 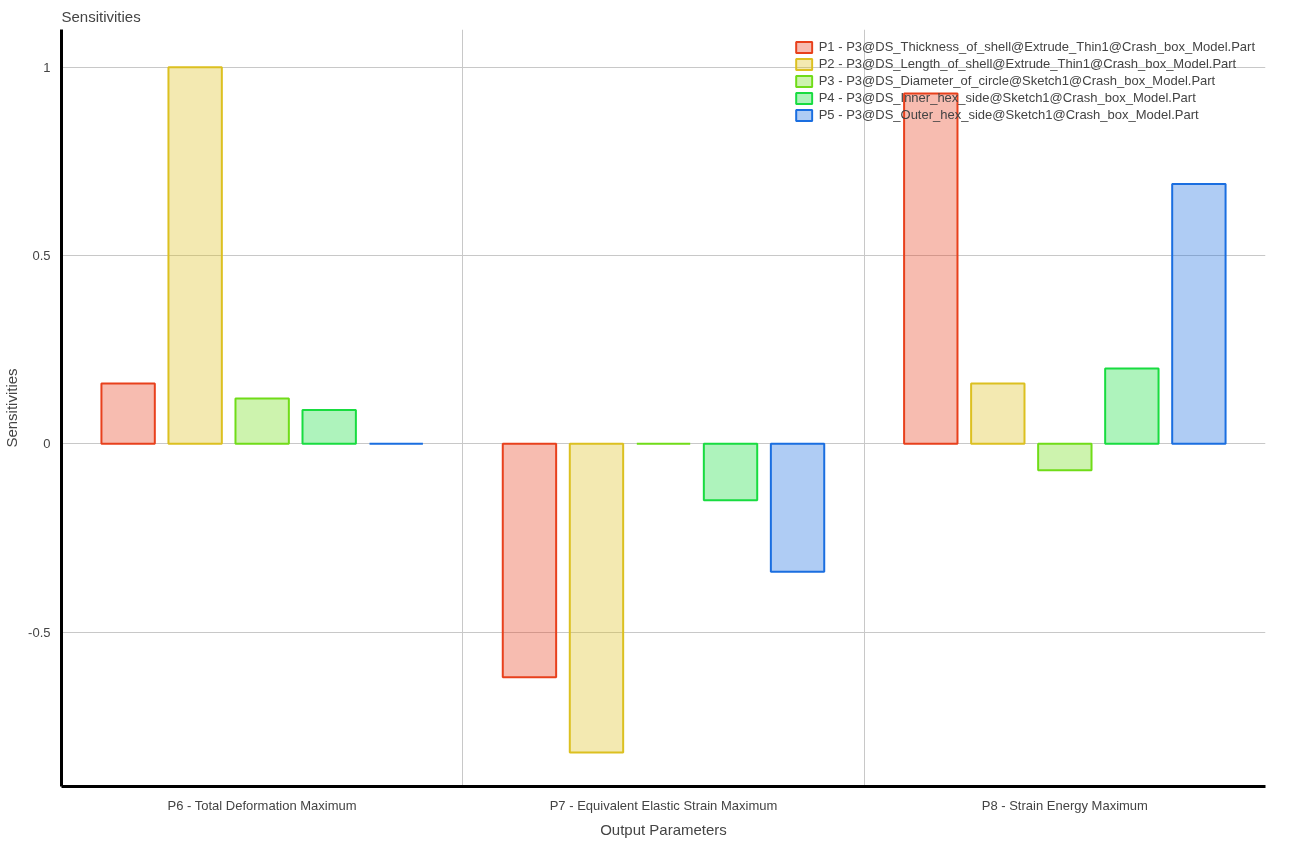 I want to click on y-tick-label: 1, so click(x=47, y=67).